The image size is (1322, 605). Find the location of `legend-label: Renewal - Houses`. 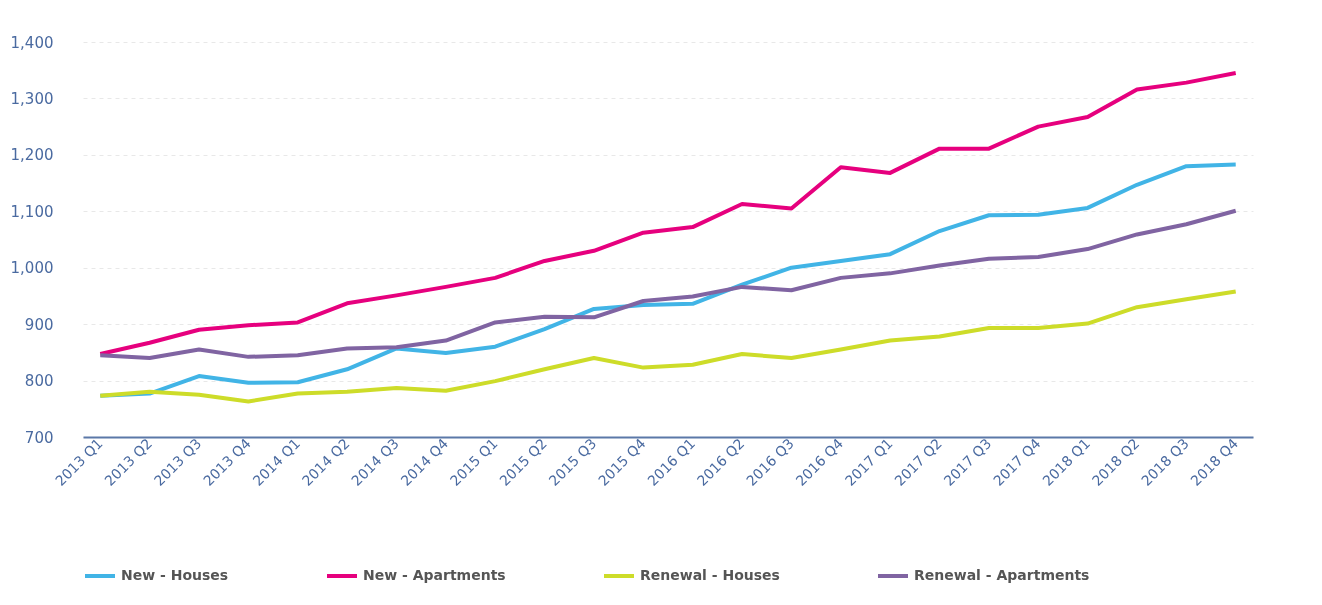

legend-label: Renewal - Houses is located at coordinates (710, 575).